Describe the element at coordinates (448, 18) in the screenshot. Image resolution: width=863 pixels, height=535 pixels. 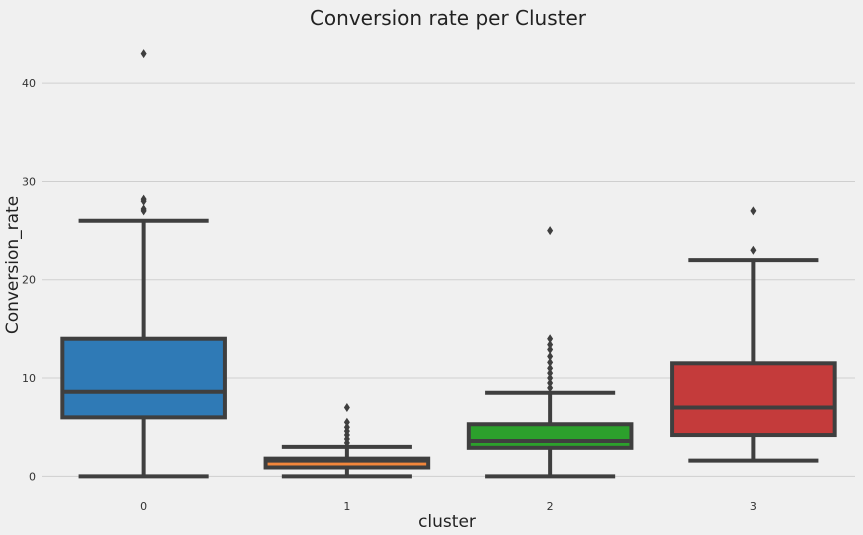
I see `chart-title: Conversion rate per Cluster` at that location.